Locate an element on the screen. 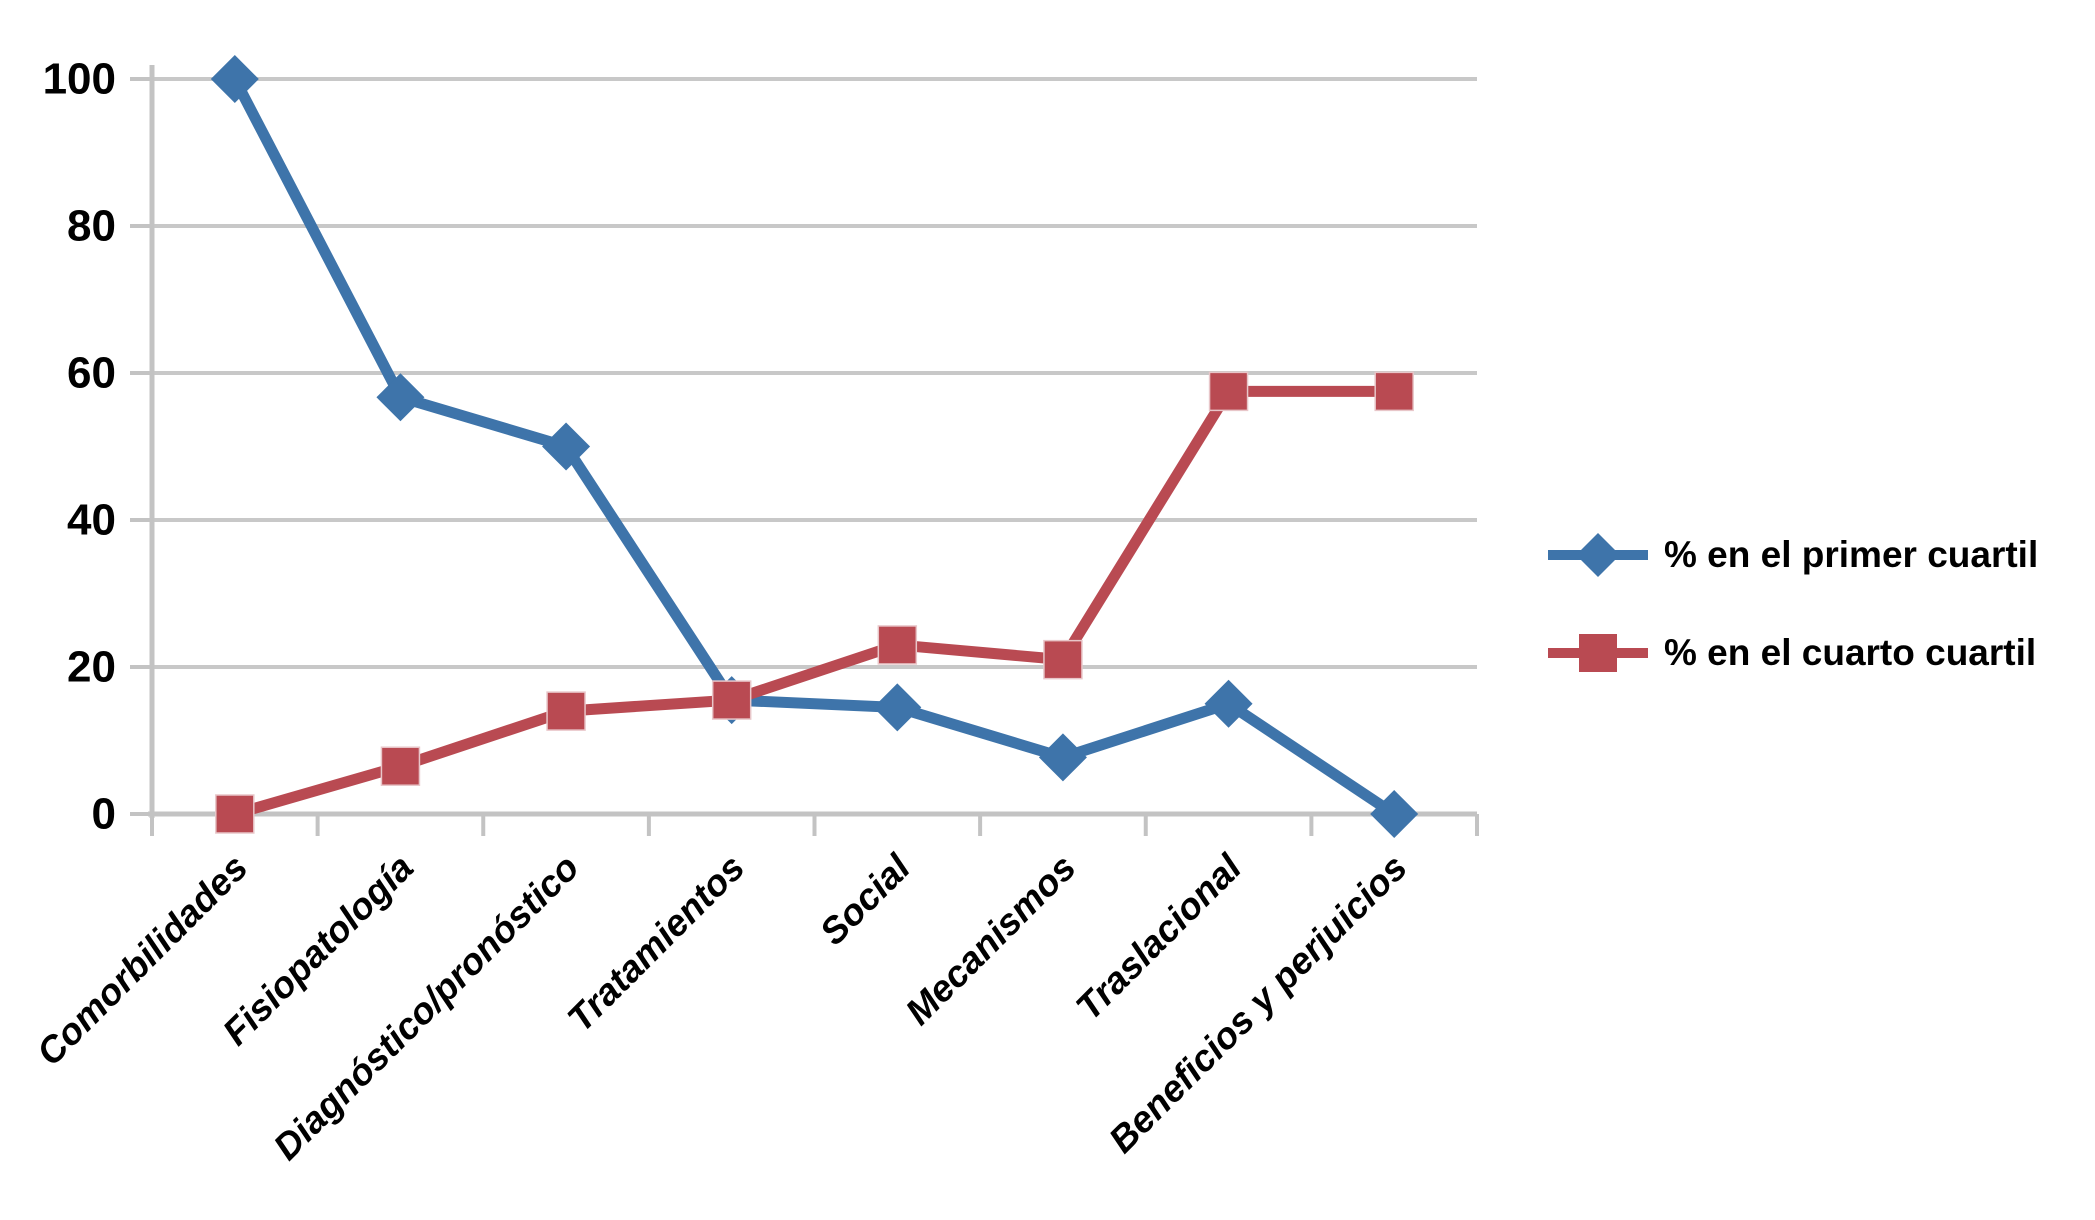 Image resolution: width=2095 pixels, height=1220 pixels. legend-diamond-marker-icon is located at coordinates (1598, 555).